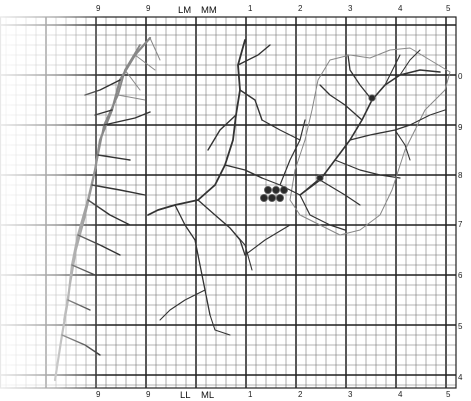 Image resolution: width=471 pixels, height=401 pixels. Describe the element at coordinates (400, 8) in the screenshot. I see `top-label-4: 4` at that location.